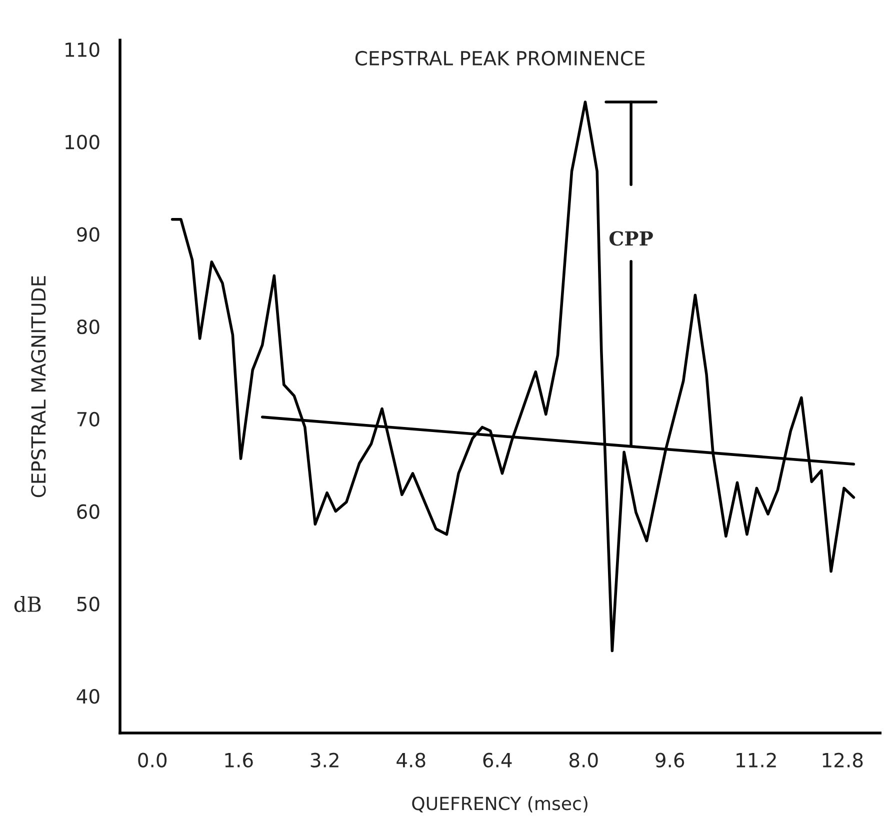  What do you see at coordinates (631, 238) in the screenshot?
I see `annotation: CPP` at bounding box center [631, 238].